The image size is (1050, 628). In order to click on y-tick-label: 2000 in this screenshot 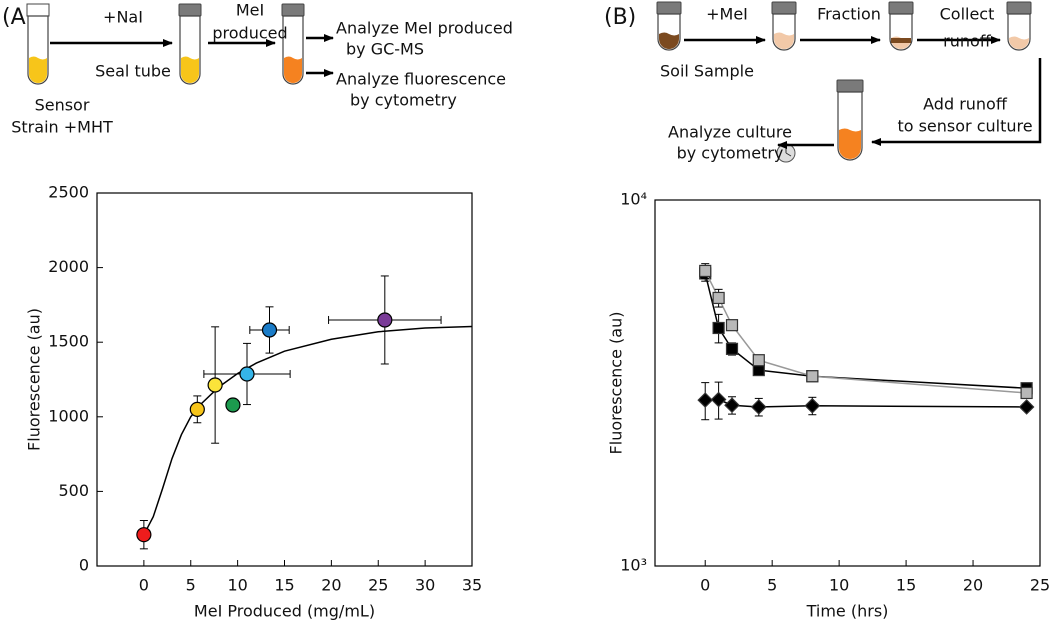, I will do `click(68, 266)`.